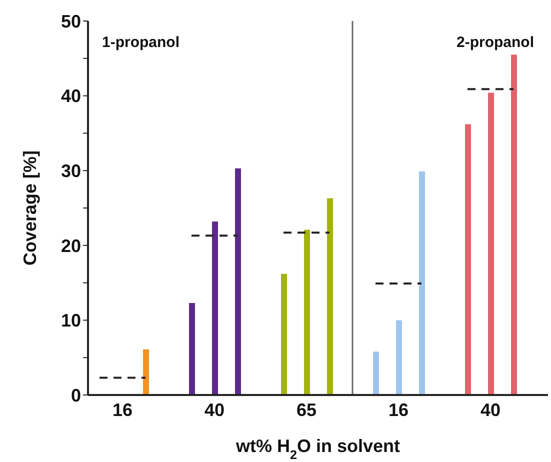 Image resolution: width=551 pixels, height=462 pixels. What do you see at coordinates (495, 42) in the screenshot?
I see `annotation: 2-propanol` at bounding box center [495, 42].